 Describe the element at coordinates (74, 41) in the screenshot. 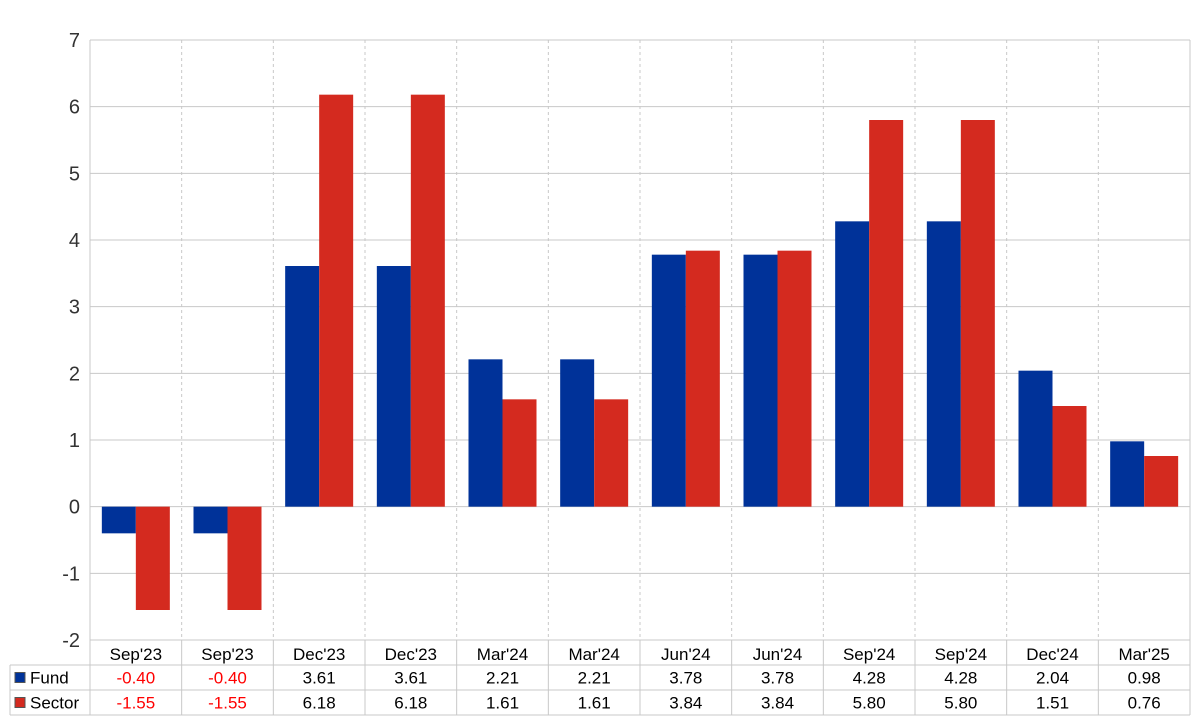

I see `y-tick-label: 7` at that location.